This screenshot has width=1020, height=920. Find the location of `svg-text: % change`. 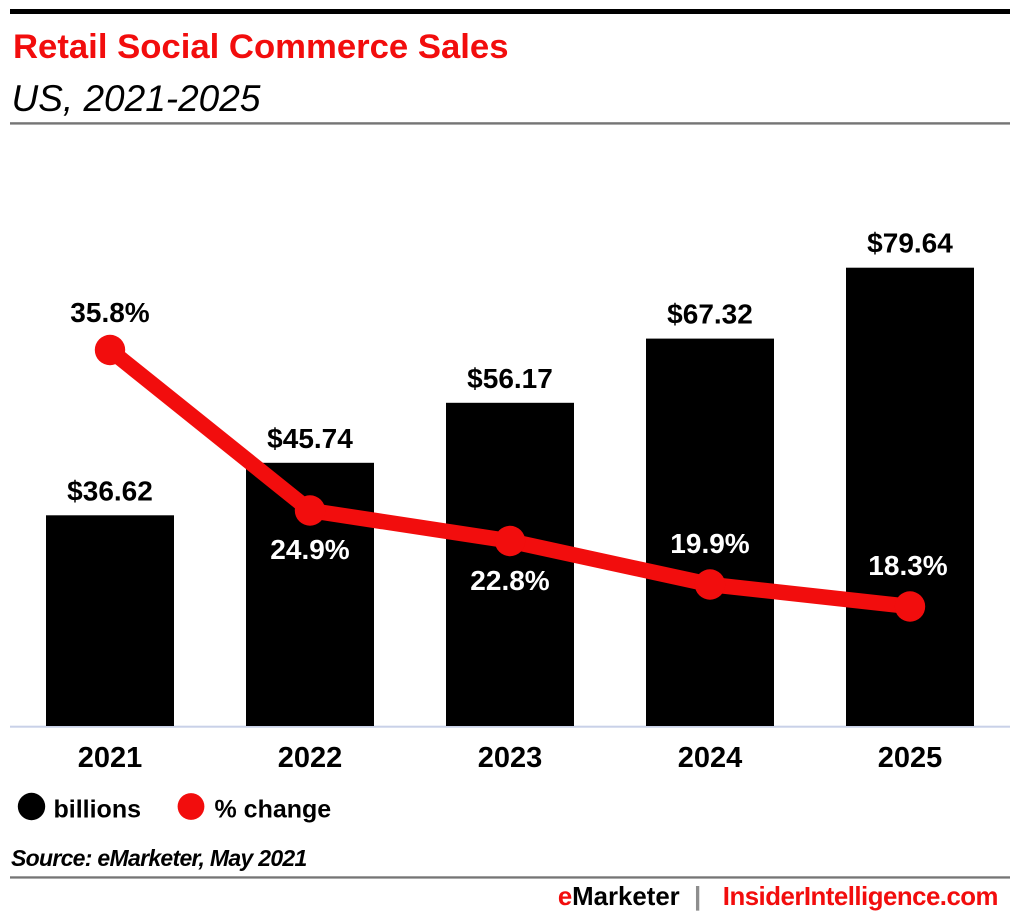

svg-text: % change is located at coordinates (273, 810).